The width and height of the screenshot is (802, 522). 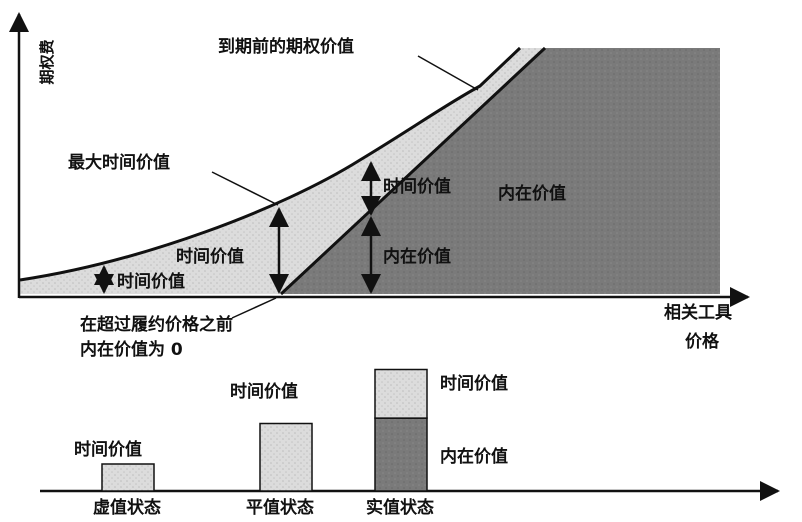 I want to click on region-intrinsic-label: 内在价值, so click(x=532, y=193).